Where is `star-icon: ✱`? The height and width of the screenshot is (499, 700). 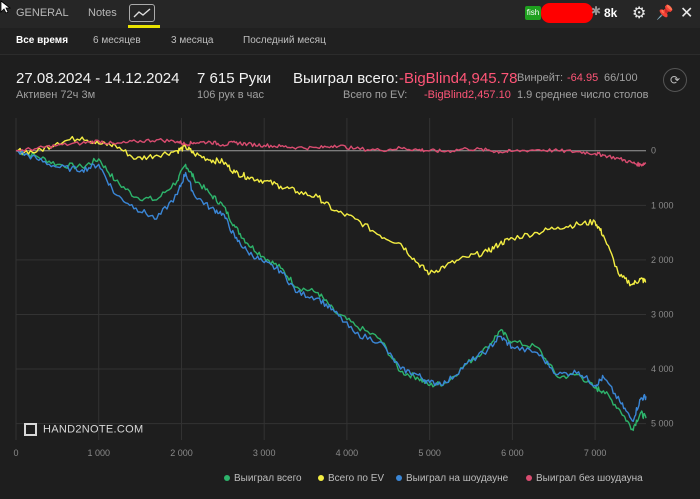 star-icon: ✱ is located at coordinates (596, 11).